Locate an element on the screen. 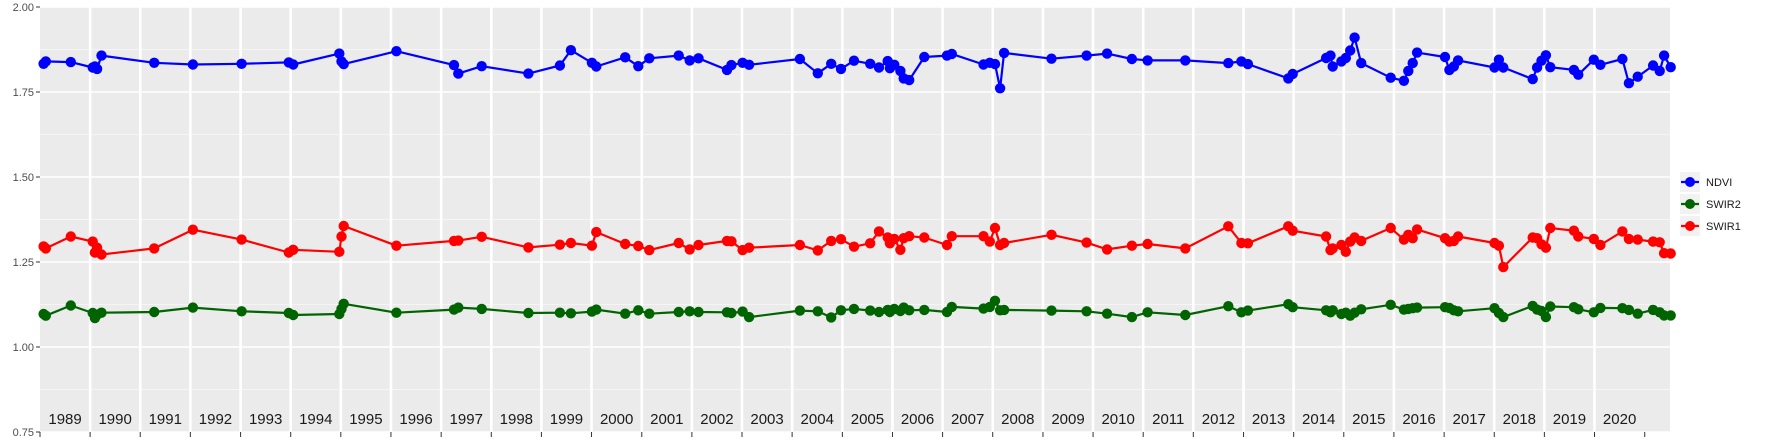 The height and width of the screenshot is (442, 1773). year-label: 1995 is located at coordinates (365, 419).